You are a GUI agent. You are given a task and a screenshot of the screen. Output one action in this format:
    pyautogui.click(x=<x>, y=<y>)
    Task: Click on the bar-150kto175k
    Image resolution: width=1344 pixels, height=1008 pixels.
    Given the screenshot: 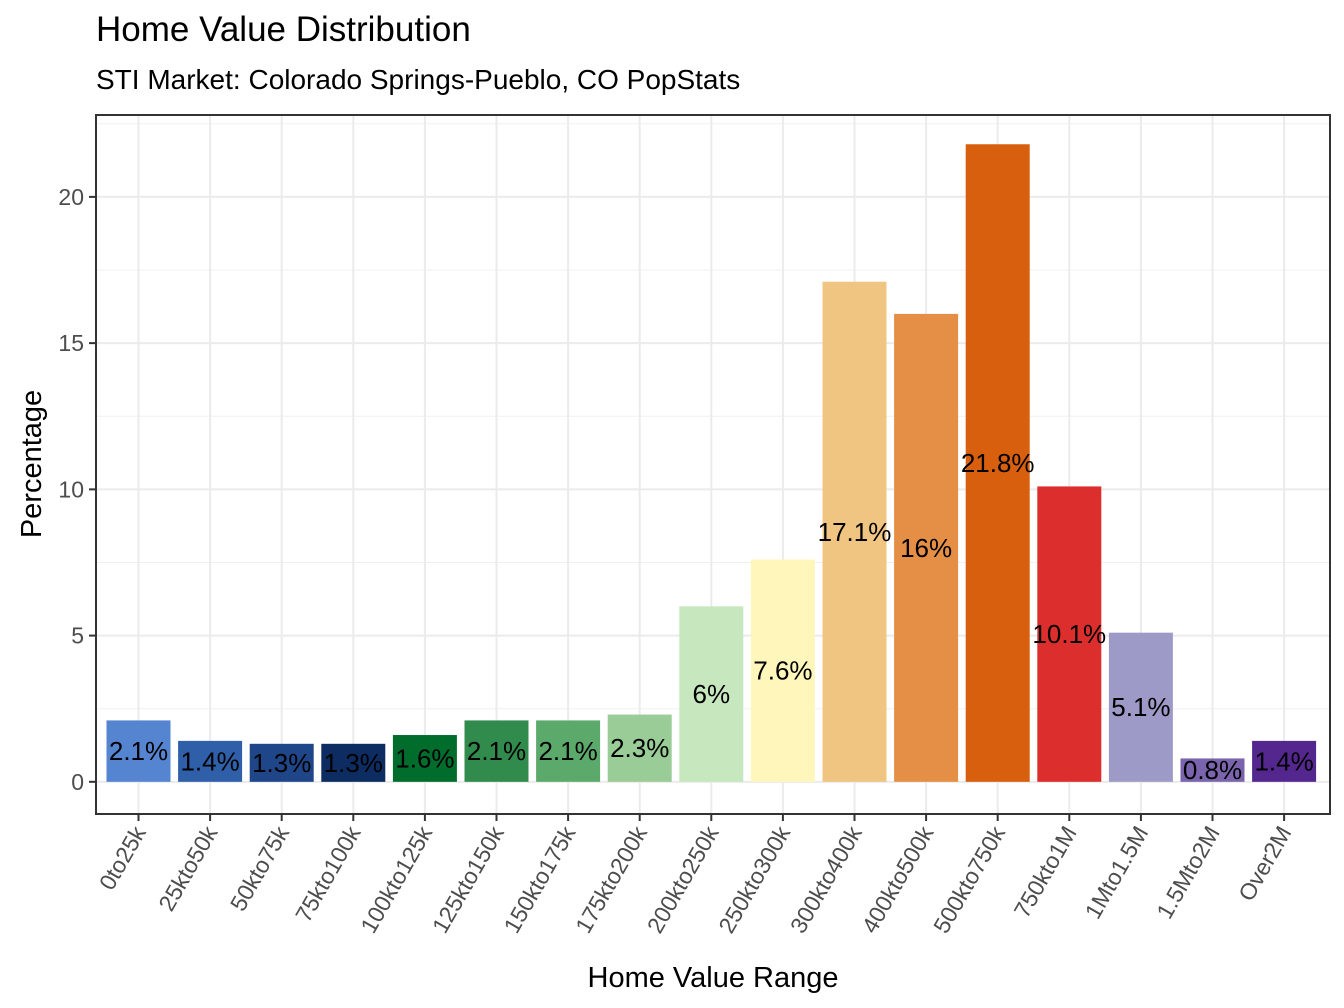 What is the action you would take?
    pyautogui.click(x=568, y=751)
    